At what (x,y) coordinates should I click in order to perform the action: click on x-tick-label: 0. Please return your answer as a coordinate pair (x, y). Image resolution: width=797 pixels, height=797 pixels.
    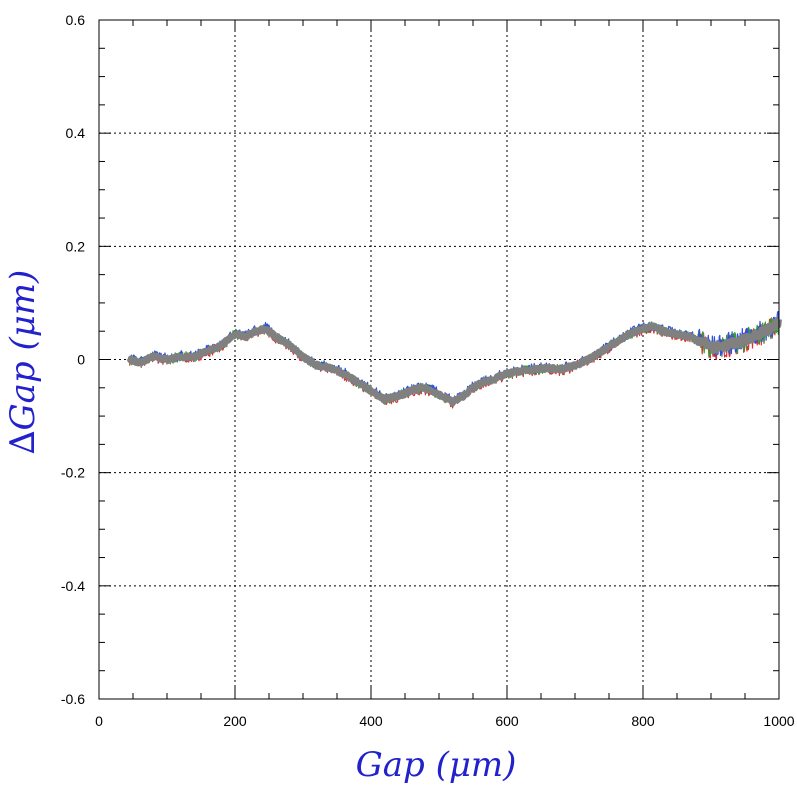
    Looking at the image, I should click on (99, 721).